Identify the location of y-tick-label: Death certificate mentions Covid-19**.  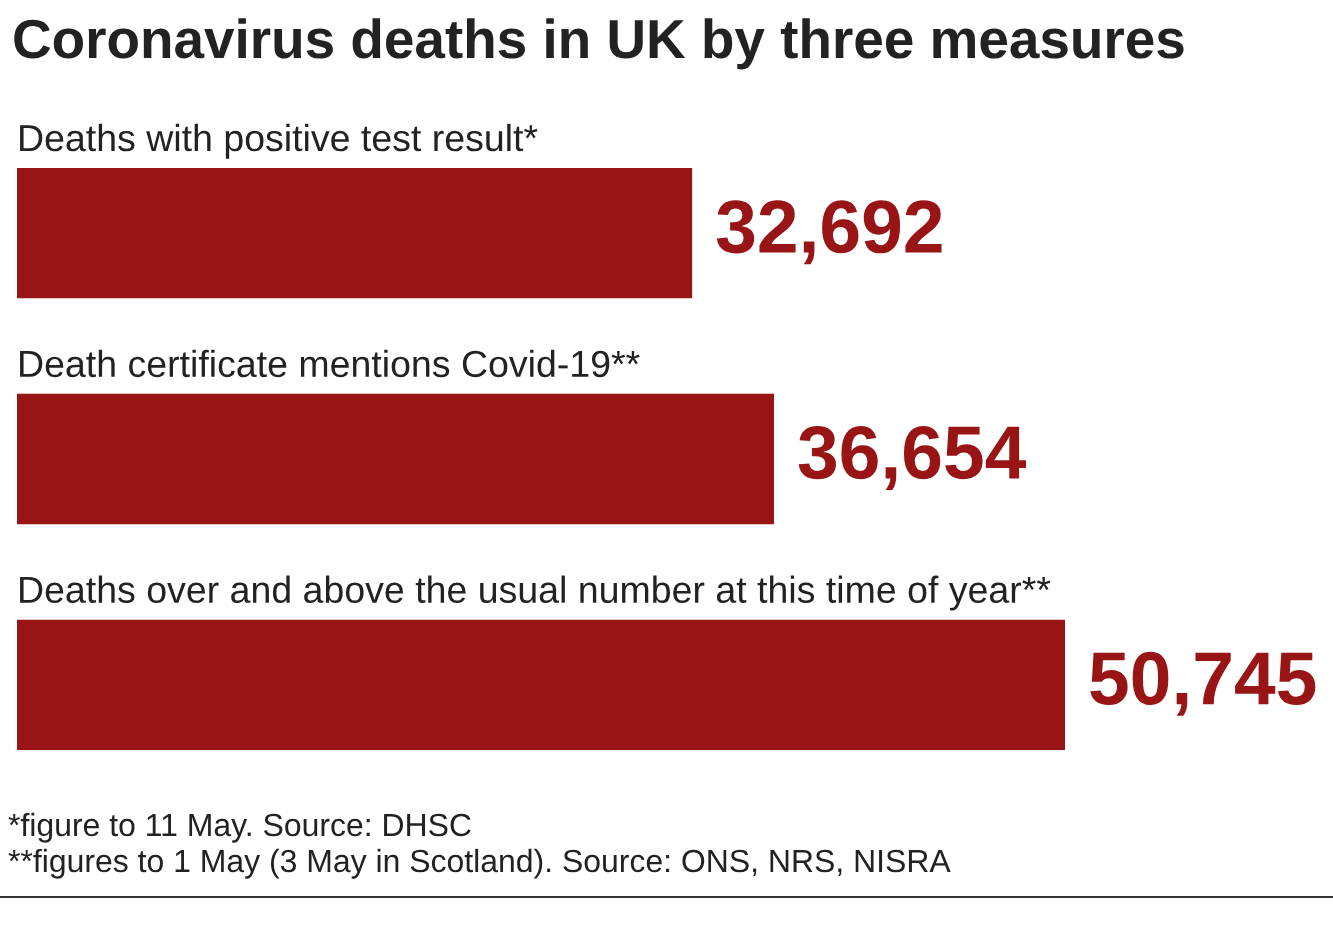
(330, 363).